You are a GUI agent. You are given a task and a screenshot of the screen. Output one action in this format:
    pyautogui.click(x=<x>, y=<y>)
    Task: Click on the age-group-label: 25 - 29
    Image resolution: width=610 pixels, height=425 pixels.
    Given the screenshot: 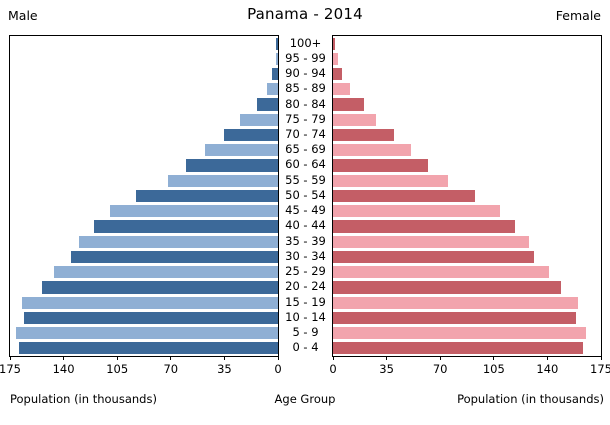 What is the action you would take?
    pyautogui.click(x=305, y=271)
    